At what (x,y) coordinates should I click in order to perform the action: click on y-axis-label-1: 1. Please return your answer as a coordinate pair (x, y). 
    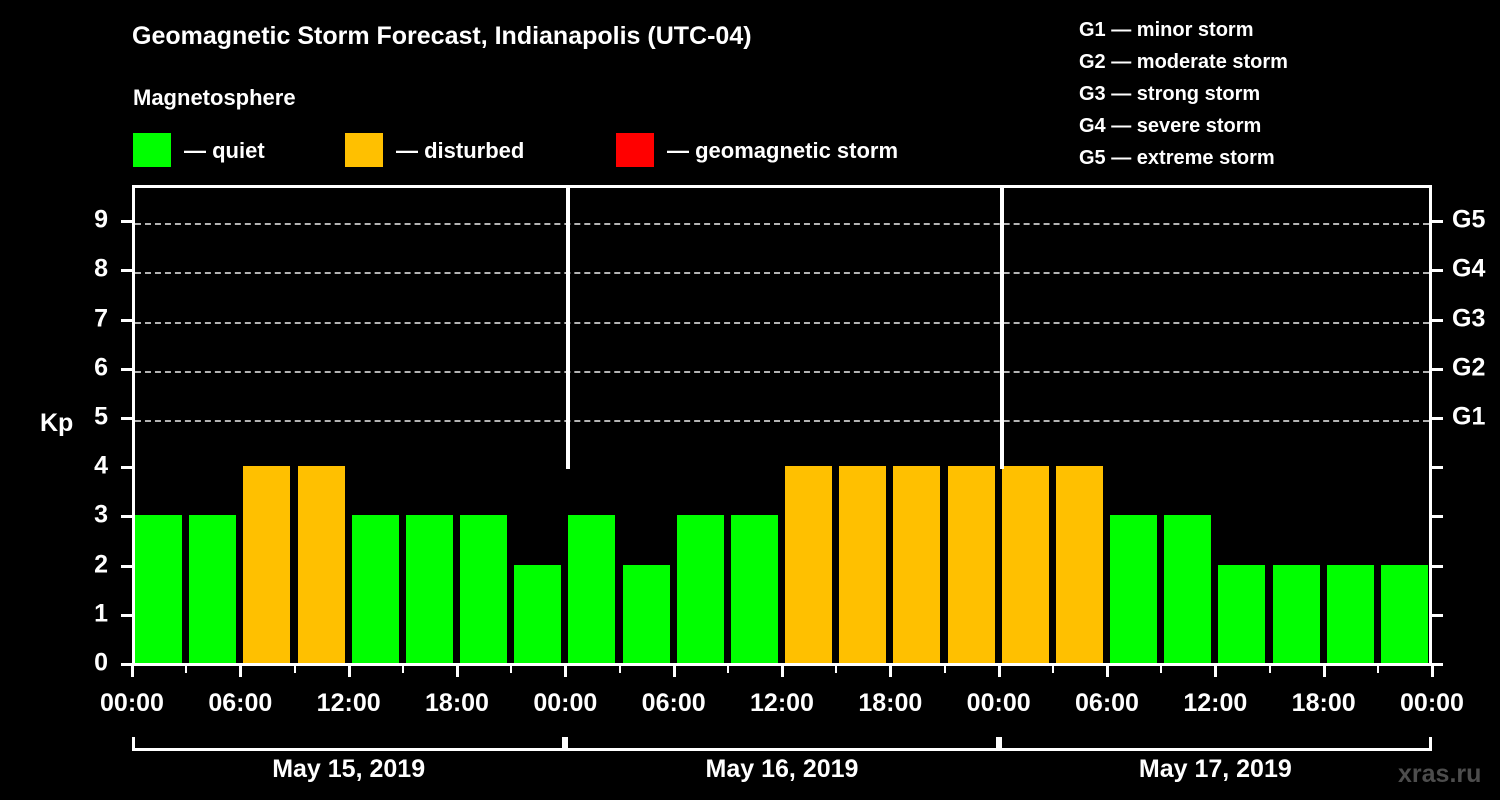
    Looking at the image, I should click on (101, 613).